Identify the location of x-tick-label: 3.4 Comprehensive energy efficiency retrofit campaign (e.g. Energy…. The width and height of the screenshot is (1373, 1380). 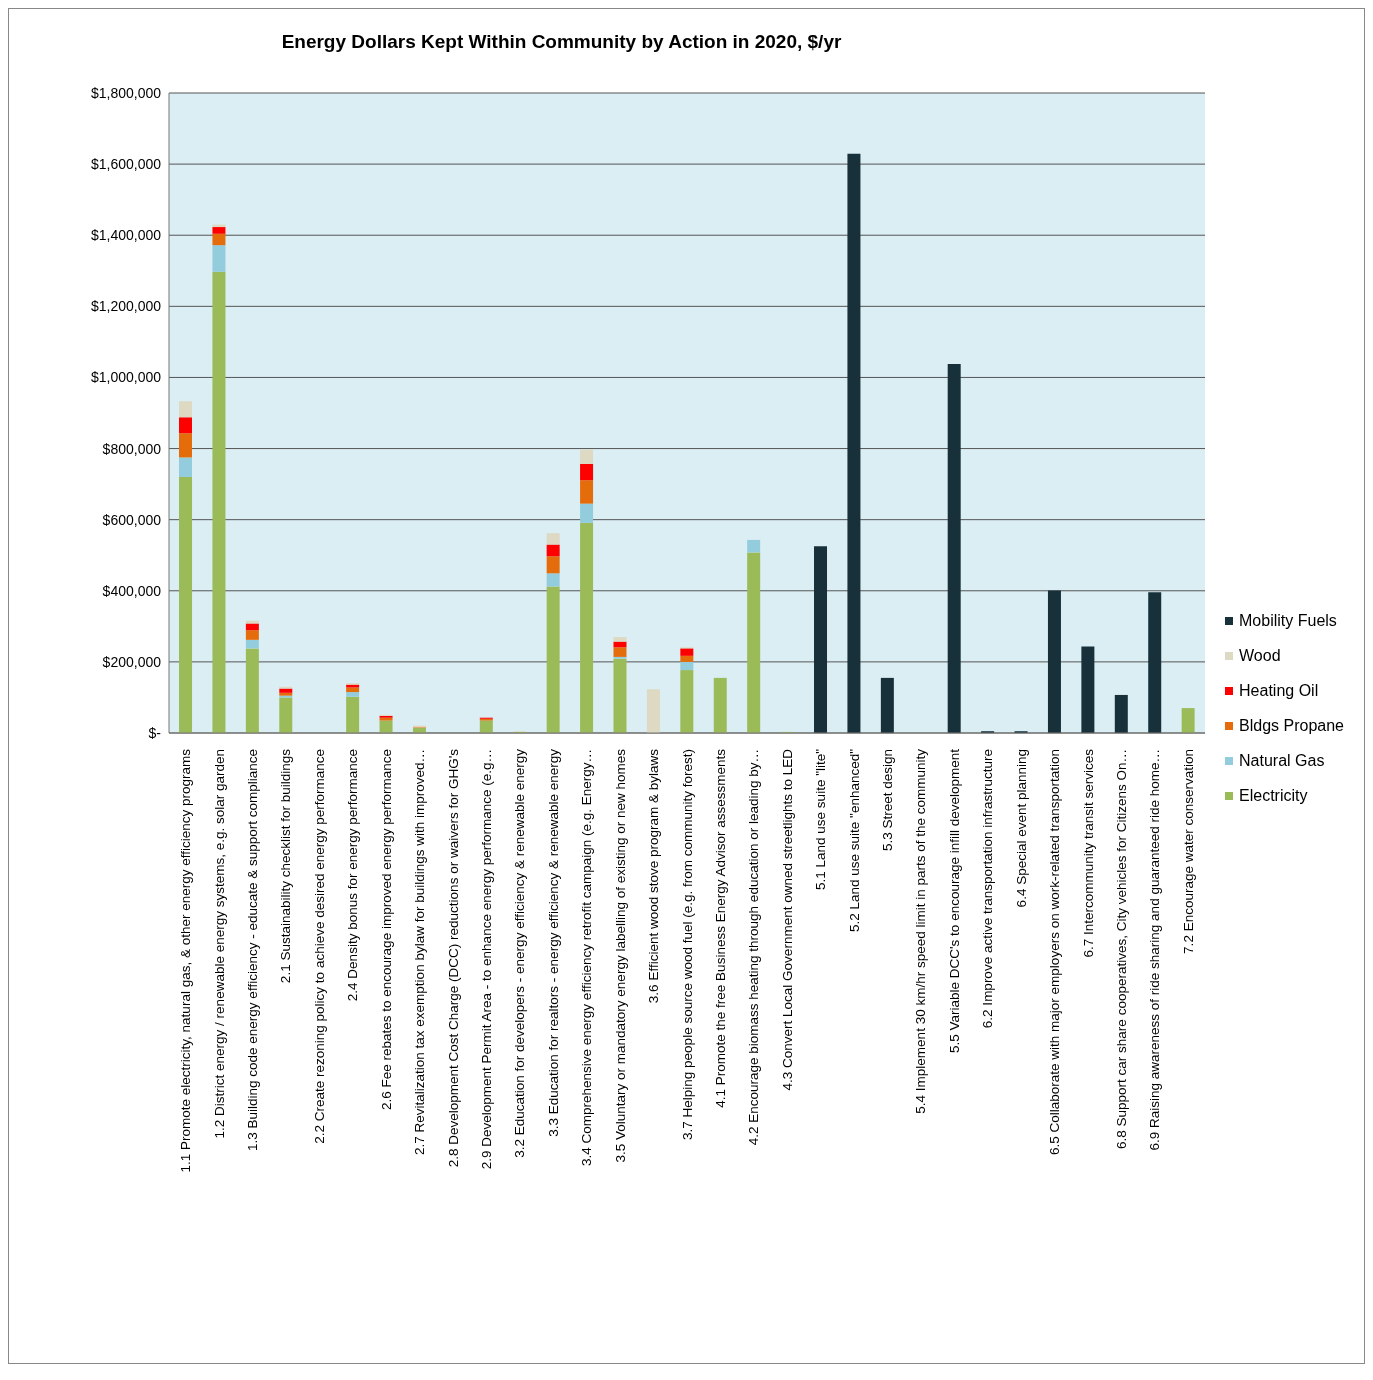
(587, 957).